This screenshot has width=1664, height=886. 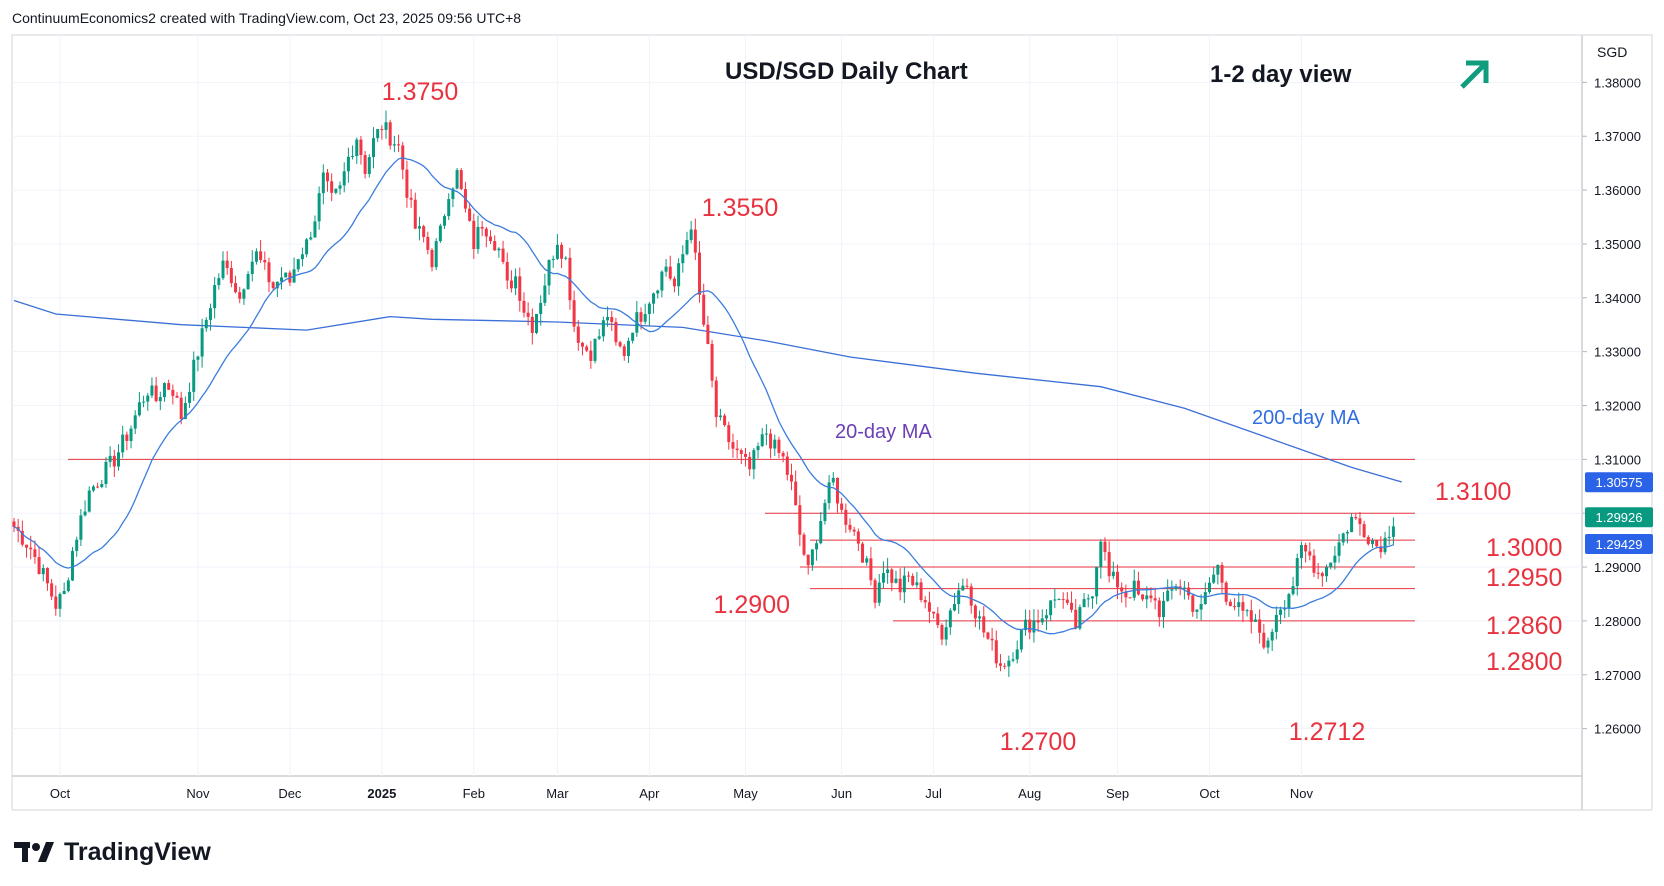 What do you see at coordinates (557, 793) in the screenshot?
I see `x-tick-label: Mar` at bounding box center [557, 793].